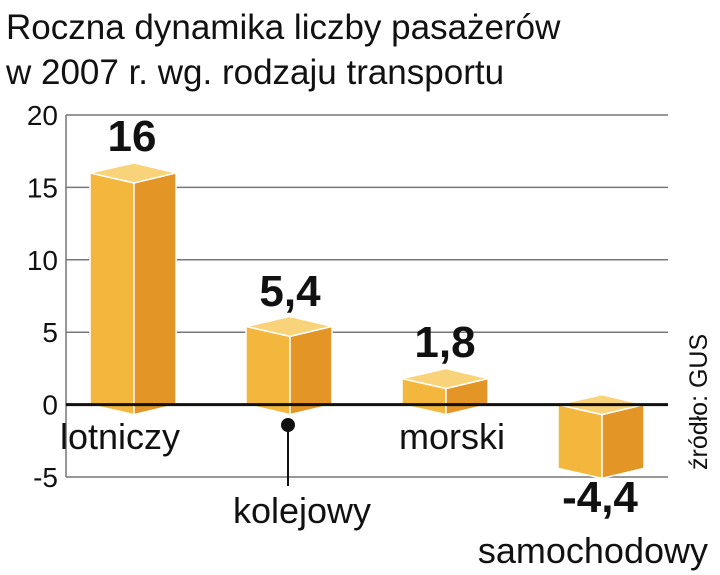 The height and width of the screenshot is (575, 720). Describe the element at coordinates (444, 342) in the screenshot. I see `value-label-morski: 1,8` at that location.